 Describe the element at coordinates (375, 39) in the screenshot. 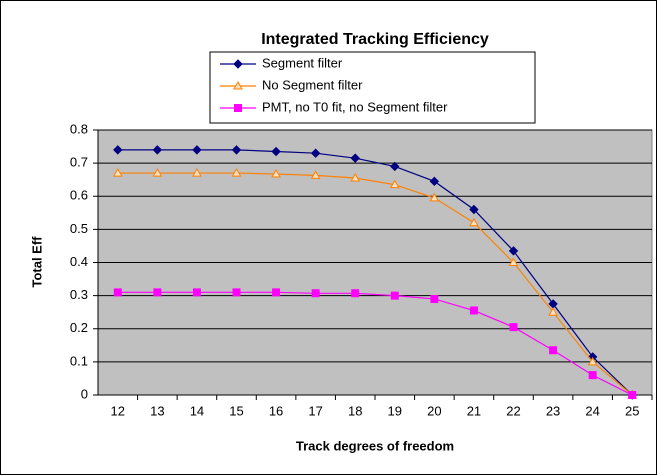

I see `chart-title: Integrated Tracking Efficiency` at that location.